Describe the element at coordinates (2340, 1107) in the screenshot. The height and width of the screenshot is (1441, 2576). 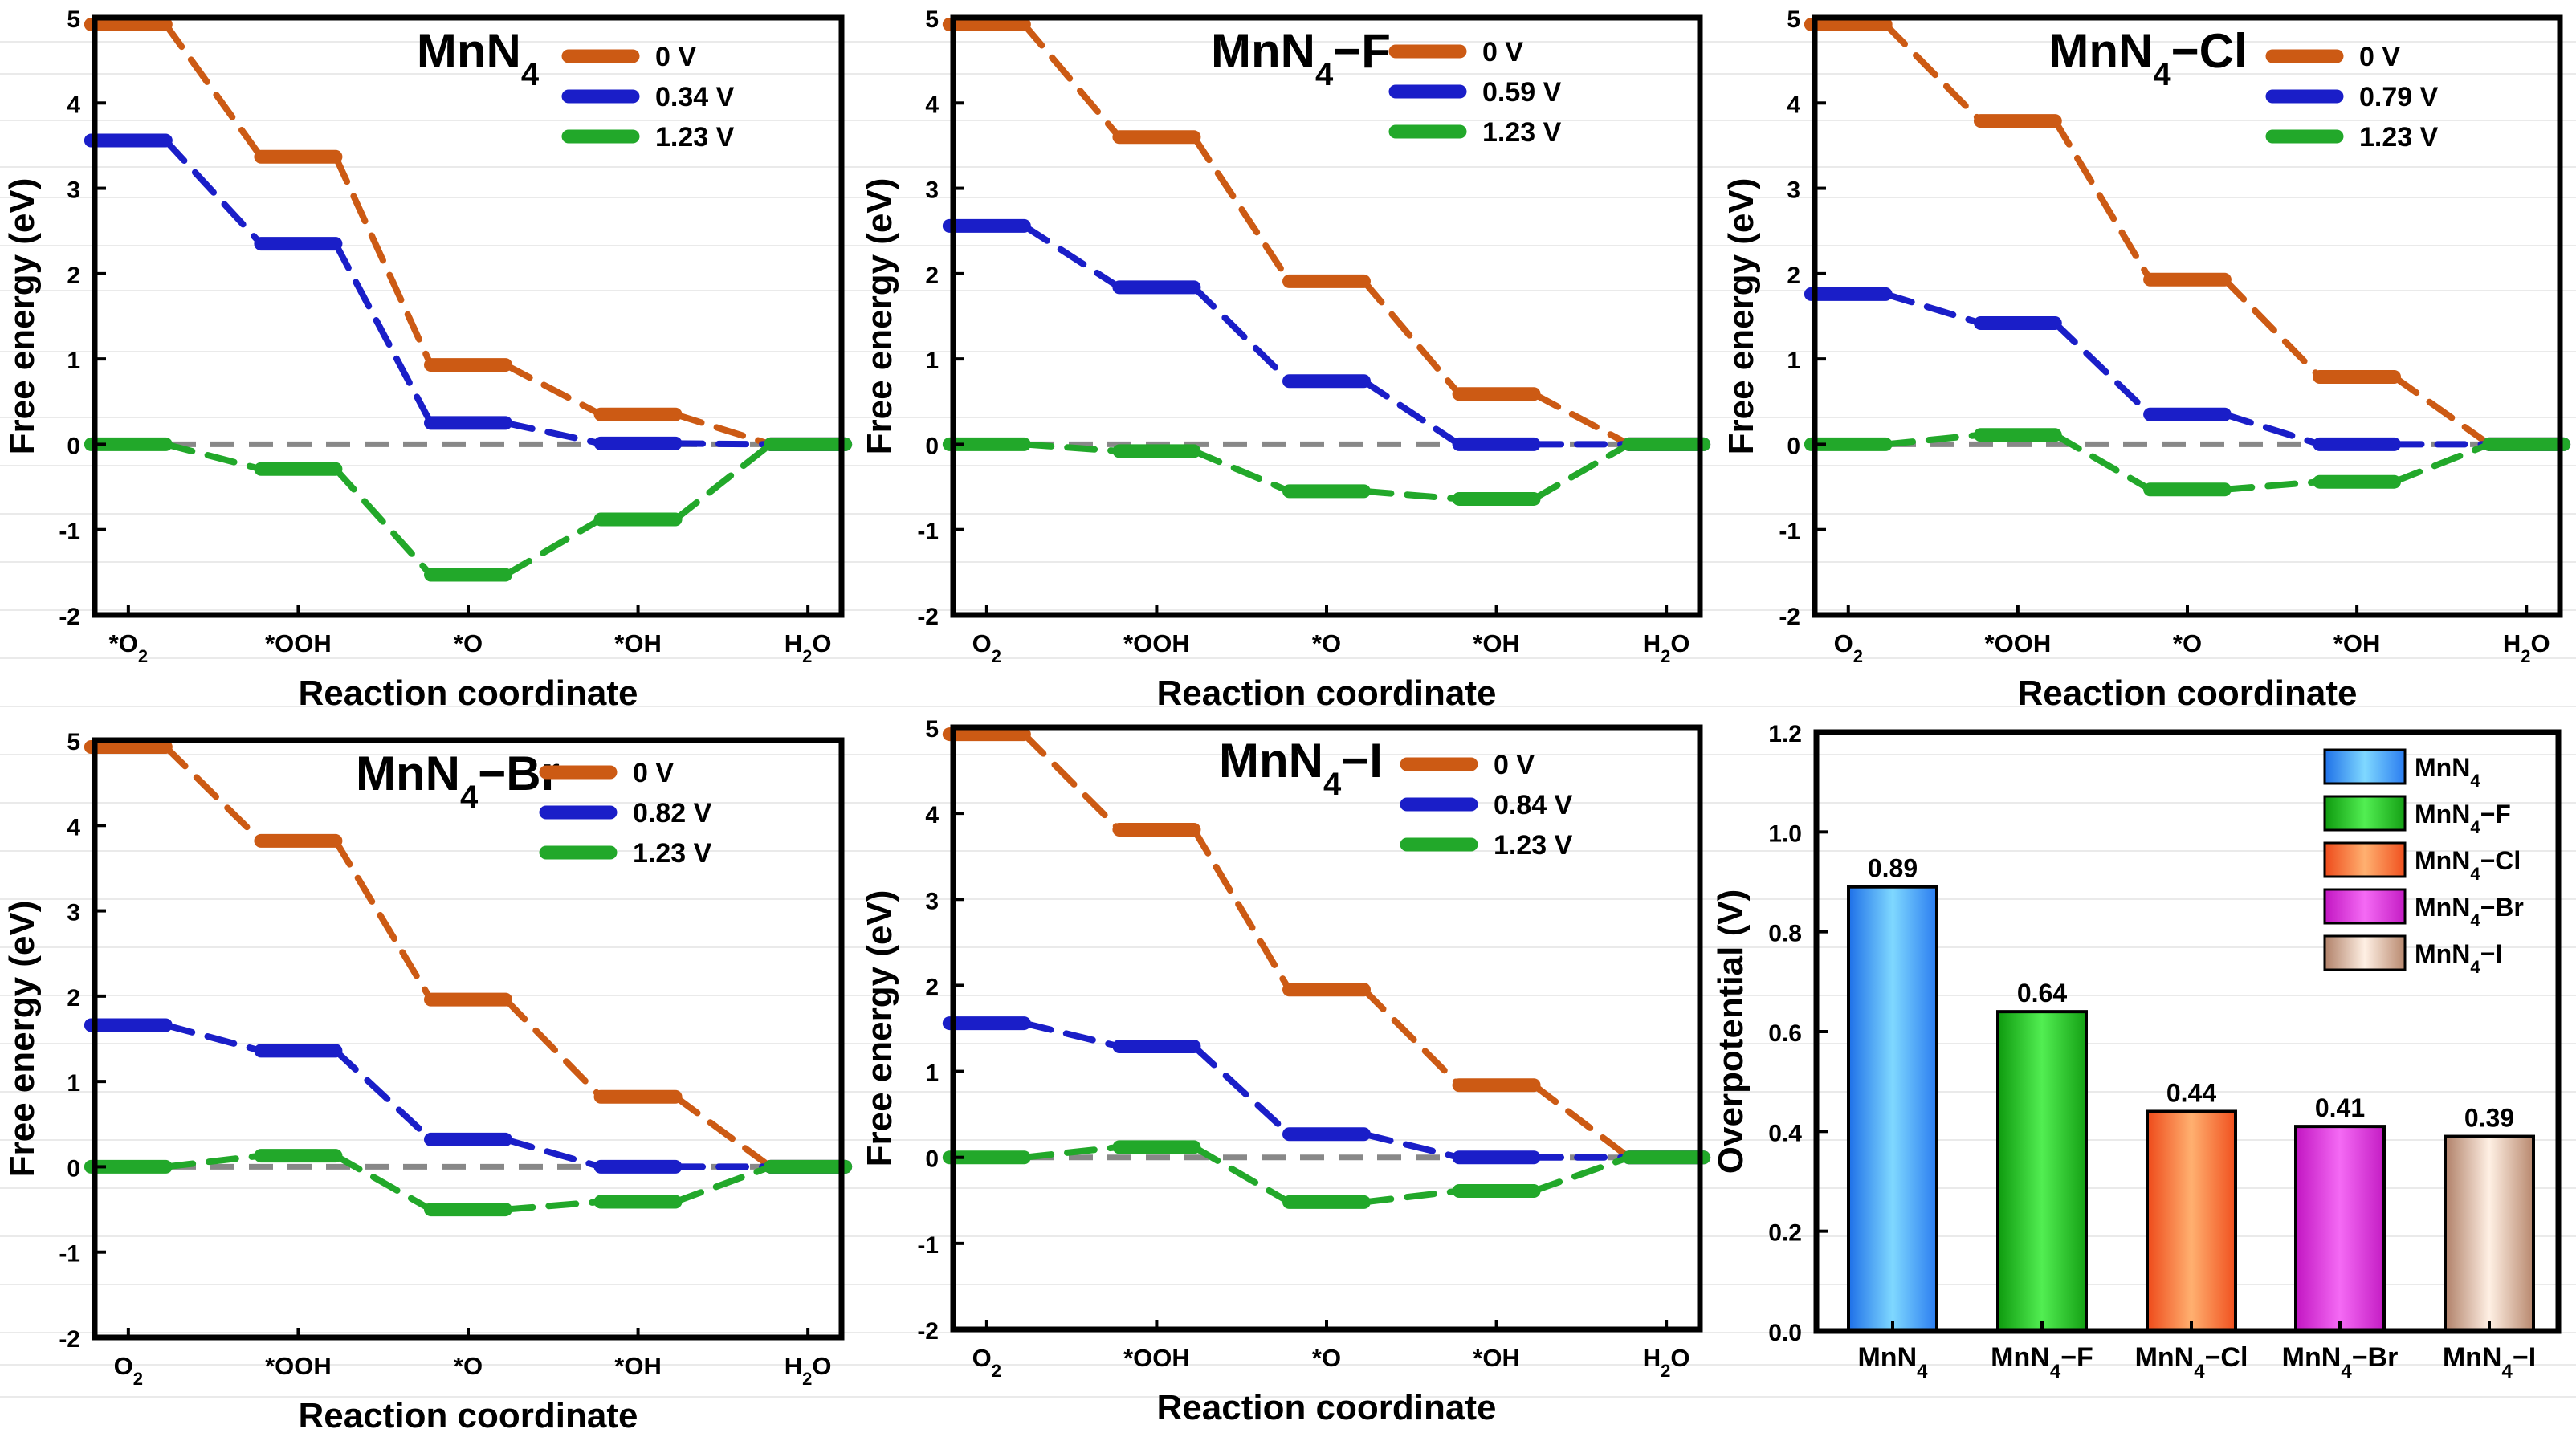
I see `bar-value-label: 0.41` at that location.